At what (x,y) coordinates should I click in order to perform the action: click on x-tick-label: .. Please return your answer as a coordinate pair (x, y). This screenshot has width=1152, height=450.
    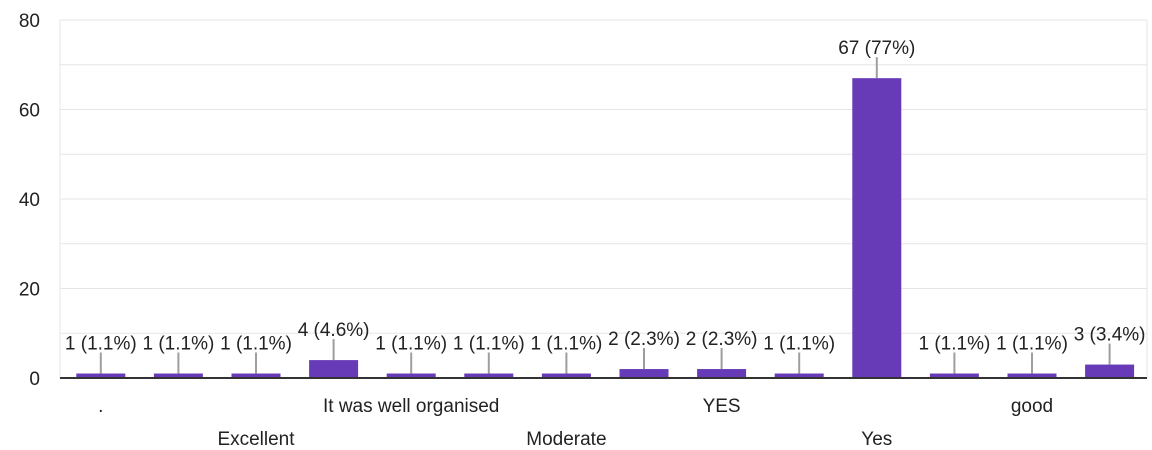
    Looking at the image, I should click on (100, 406).